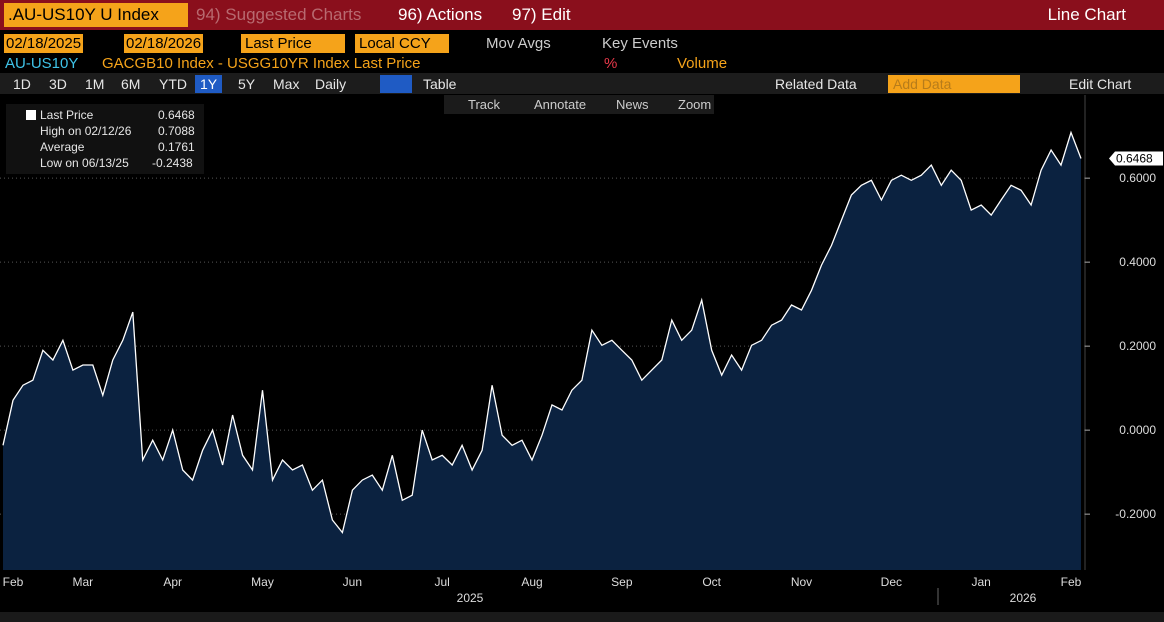  I want to click on stat-label: High on 02/12/26, so click(86, 131).